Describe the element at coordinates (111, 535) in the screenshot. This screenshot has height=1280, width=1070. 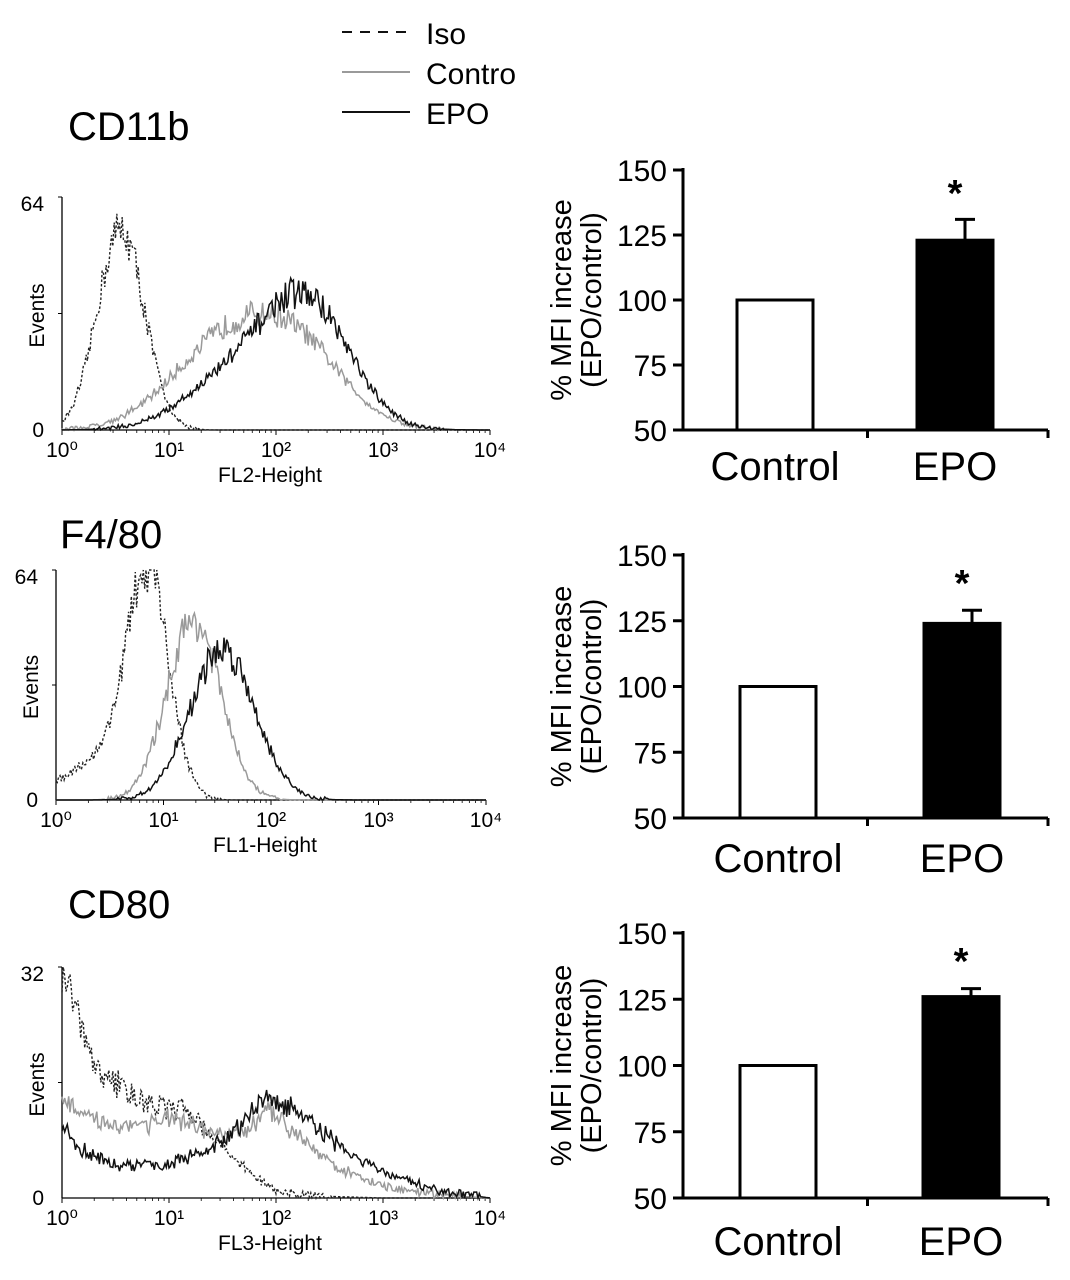
I see `histogram-title: F4/80` at that location.